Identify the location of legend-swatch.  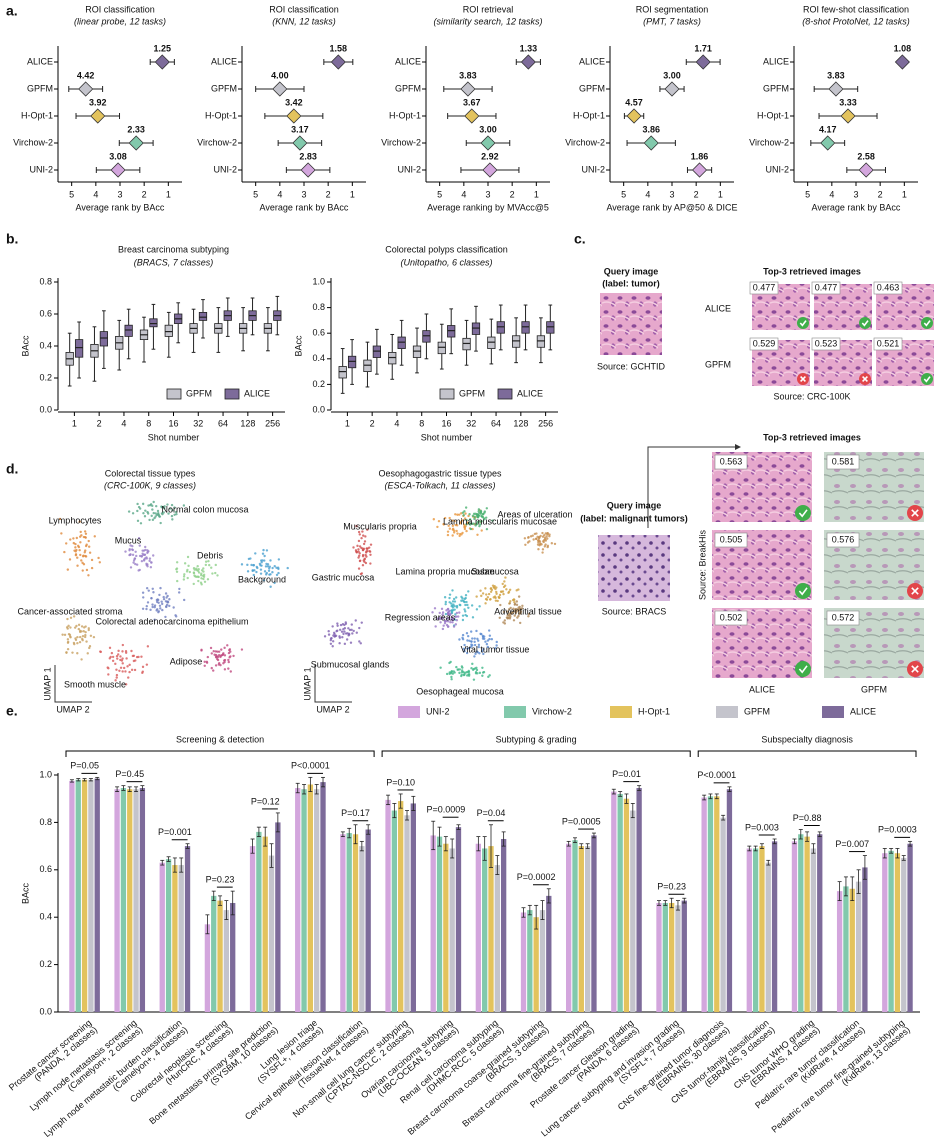
(727, 712).